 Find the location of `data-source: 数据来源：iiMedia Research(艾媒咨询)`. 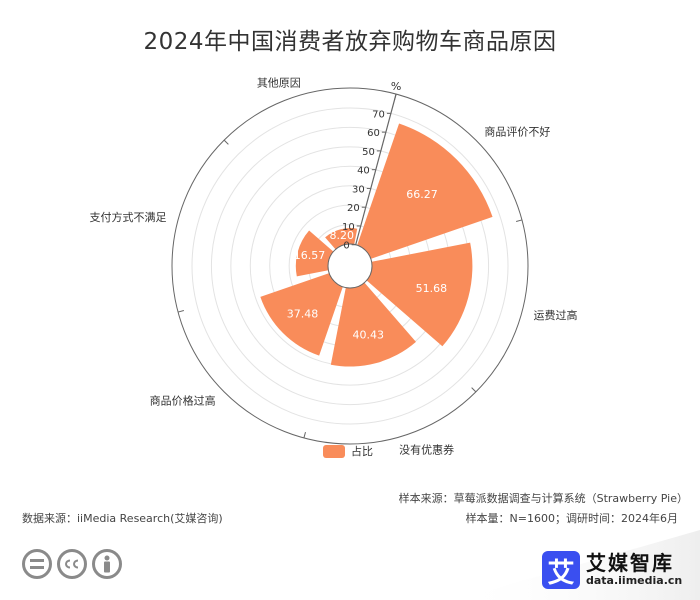

data-source: 数据来源：iiMedia Research(艾媒咨询) is located at coordinates (122, 518).